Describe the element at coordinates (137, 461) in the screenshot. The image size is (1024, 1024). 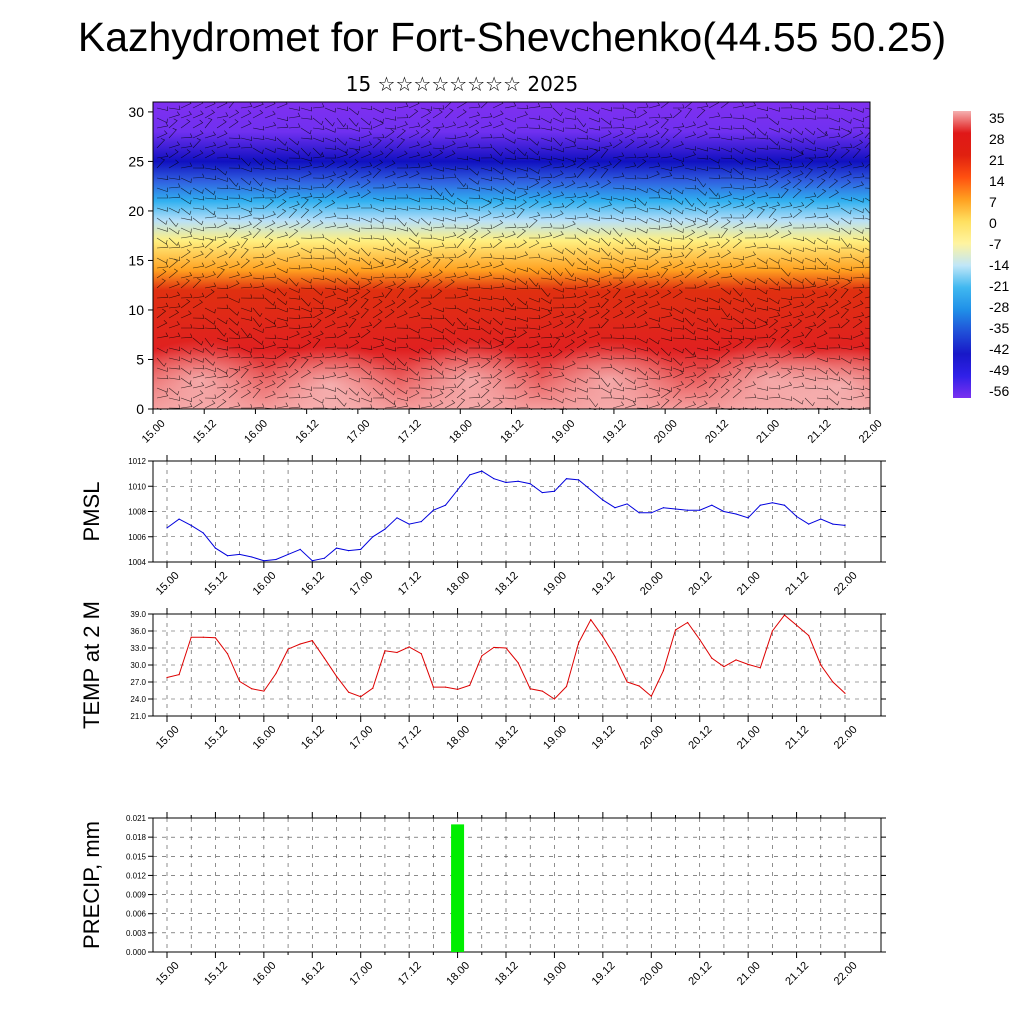
I see `y-tick-label: 1012` at that location.